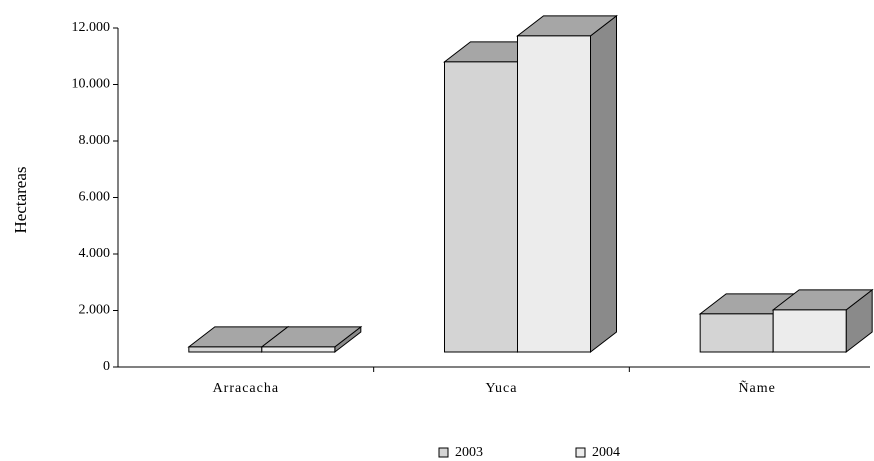 Image resolution: width=874 pixels, height=461 pixels. I want to click on y-tick-label: 6.000, so click(95, 197).